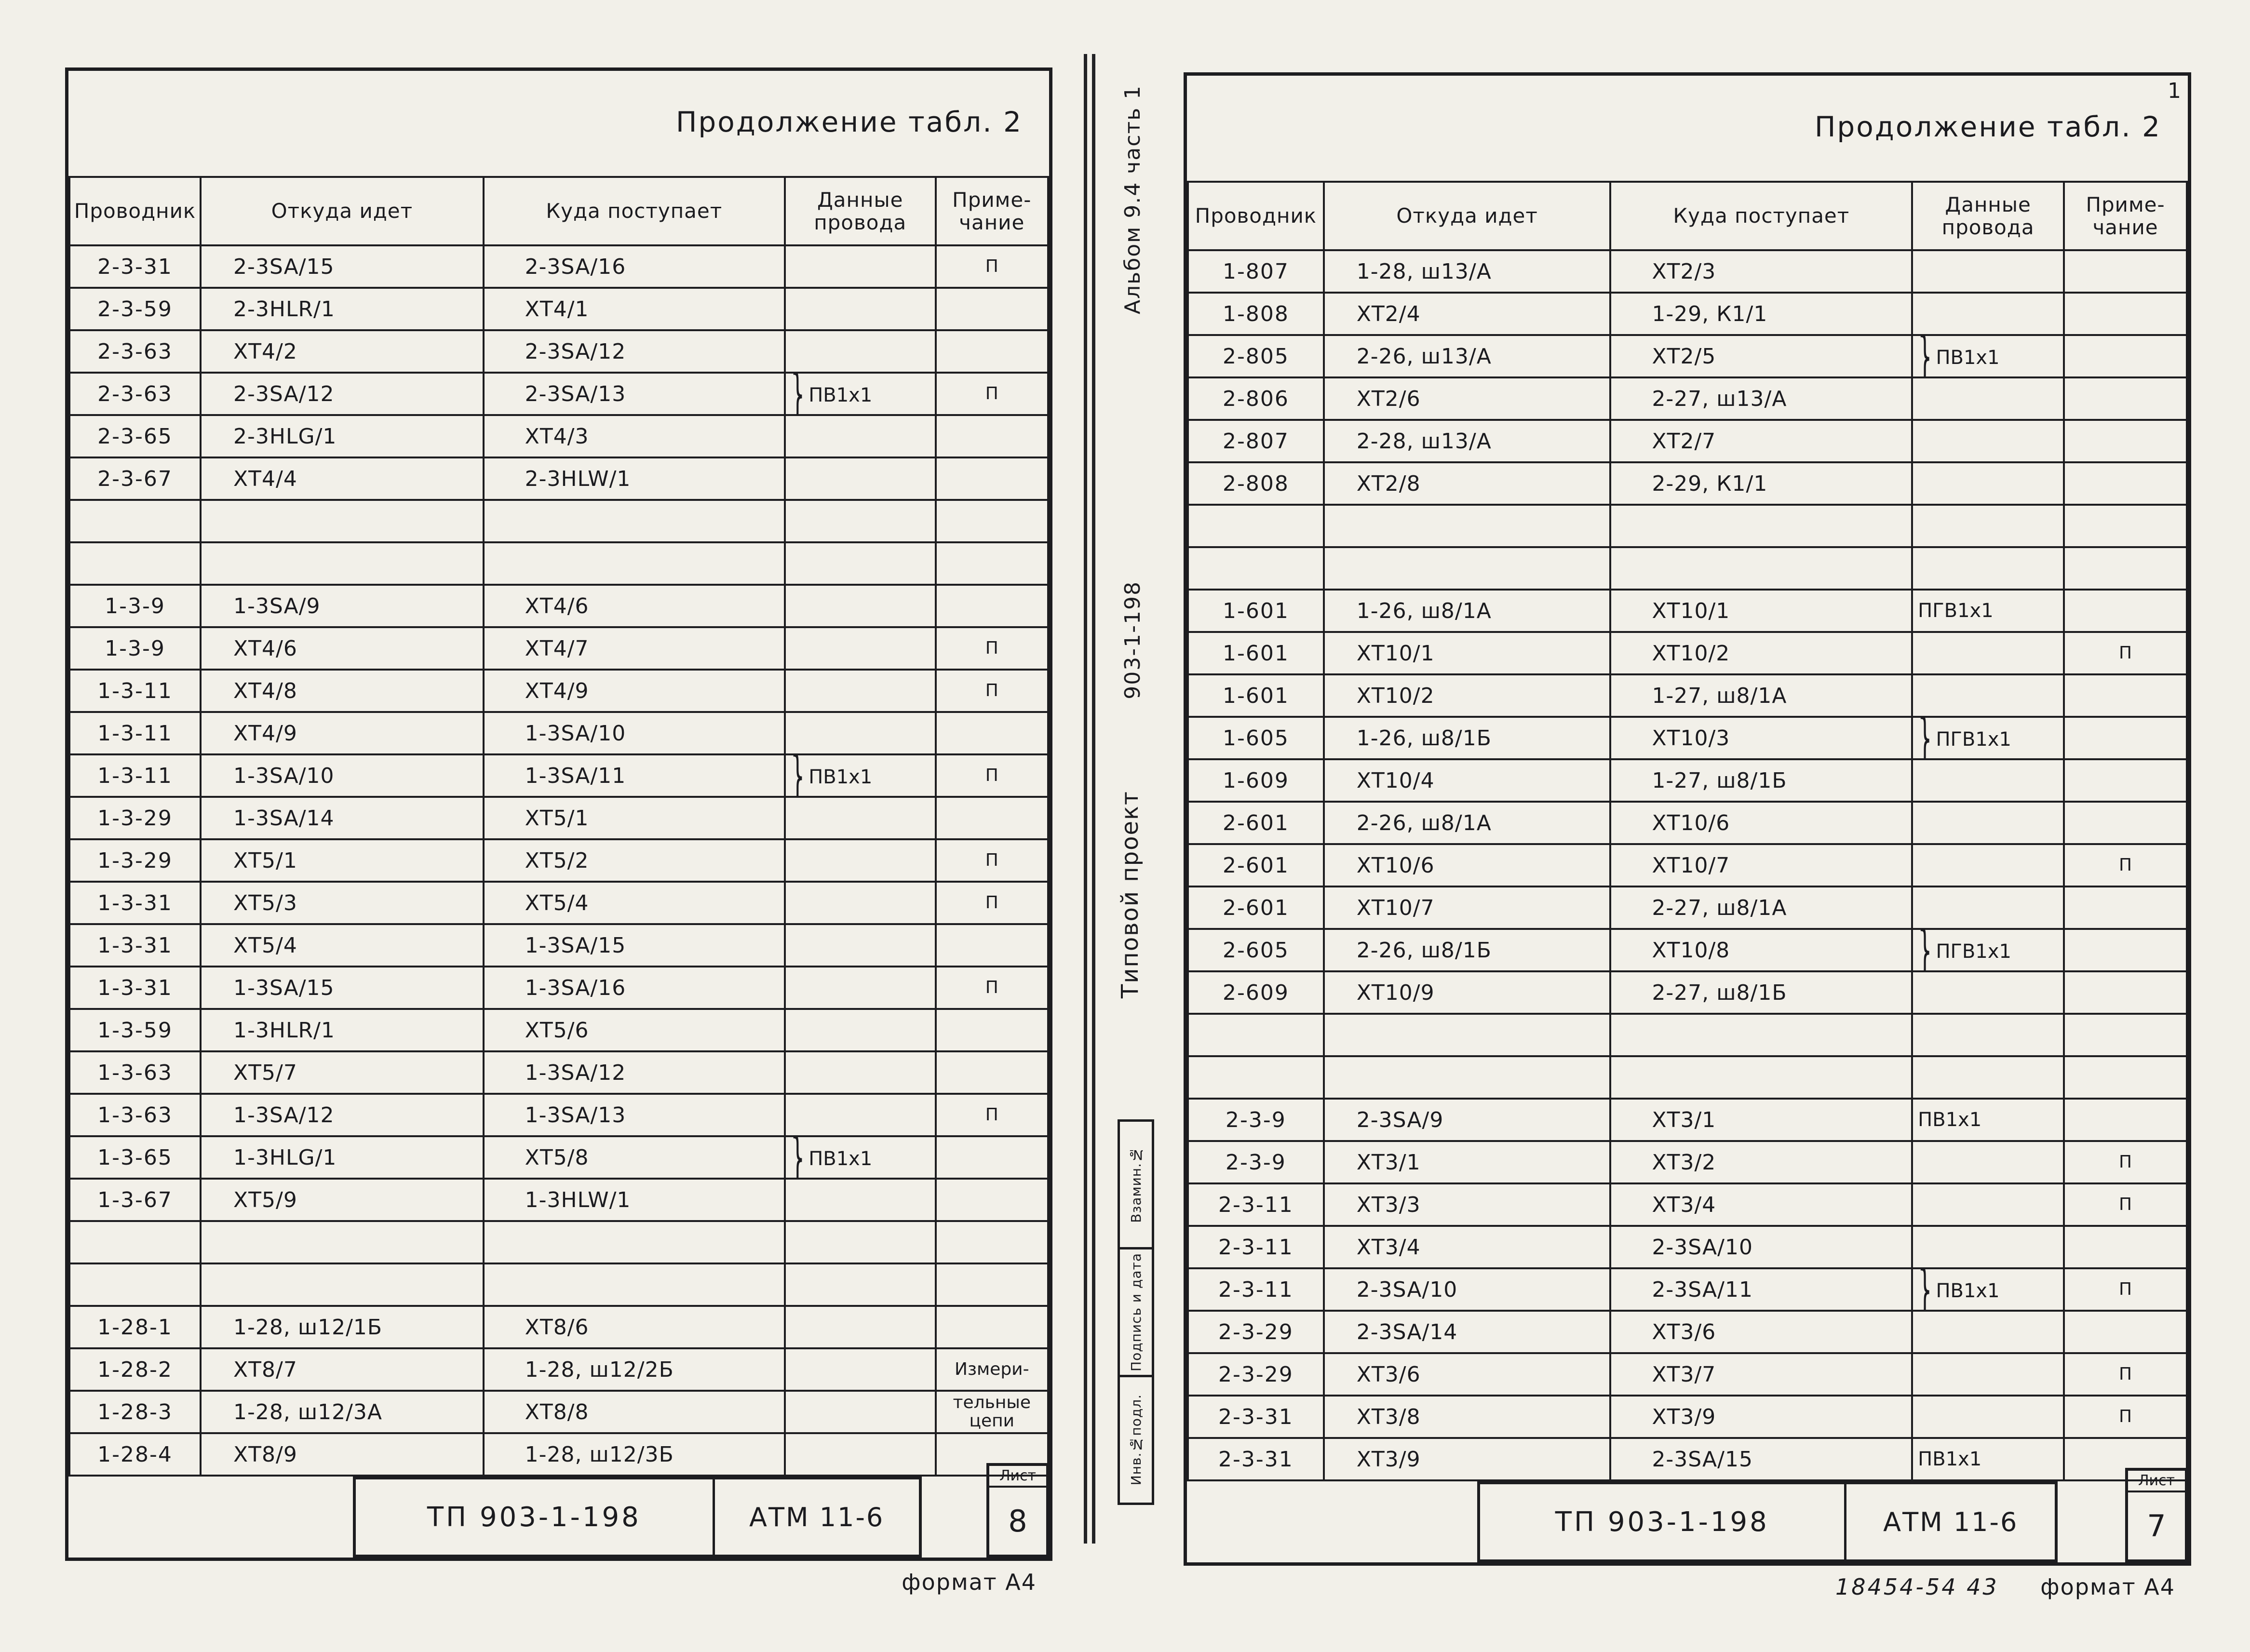 This screenshot has height=1652, width=2250. I want to click on table-row: 2-3-29 2-3SA/14 ХТ3/6, so click(1687, 1332).